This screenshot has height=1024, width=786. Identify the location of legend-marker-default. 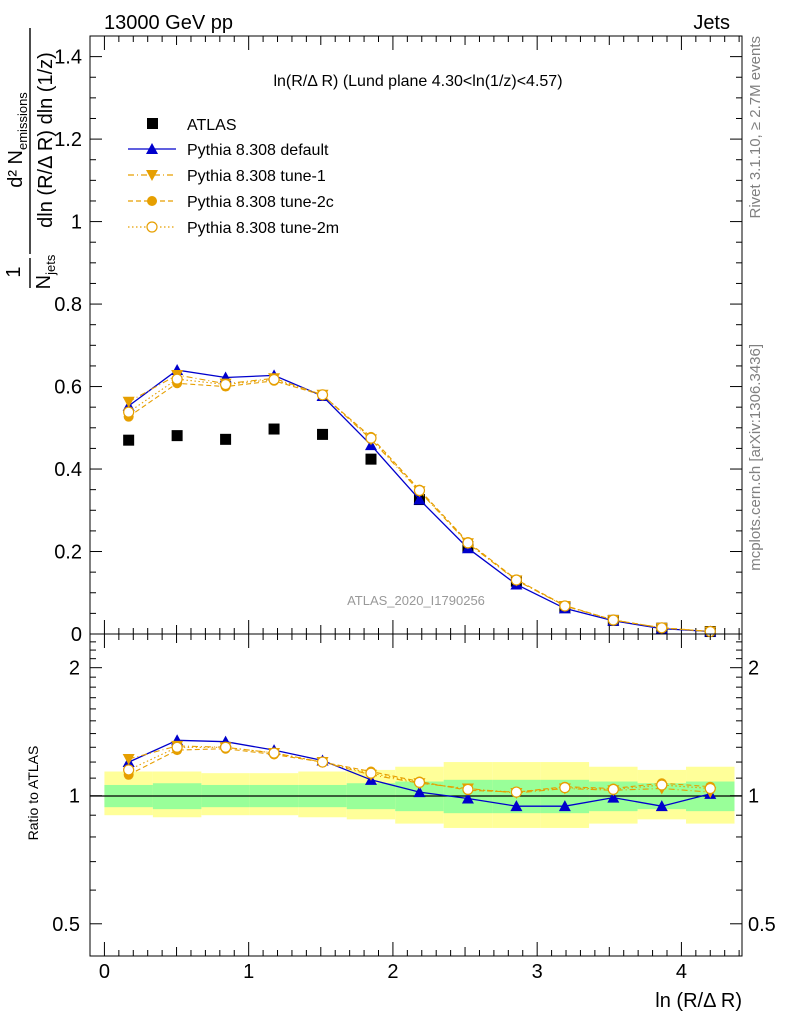
(152, 148).